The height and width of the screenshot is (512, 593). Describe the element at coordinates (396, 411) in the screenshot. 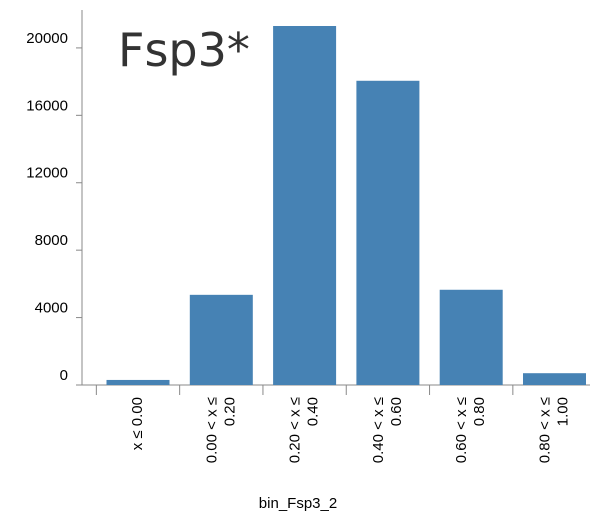

I see `x-tick-label-line: 0.60` at that location.